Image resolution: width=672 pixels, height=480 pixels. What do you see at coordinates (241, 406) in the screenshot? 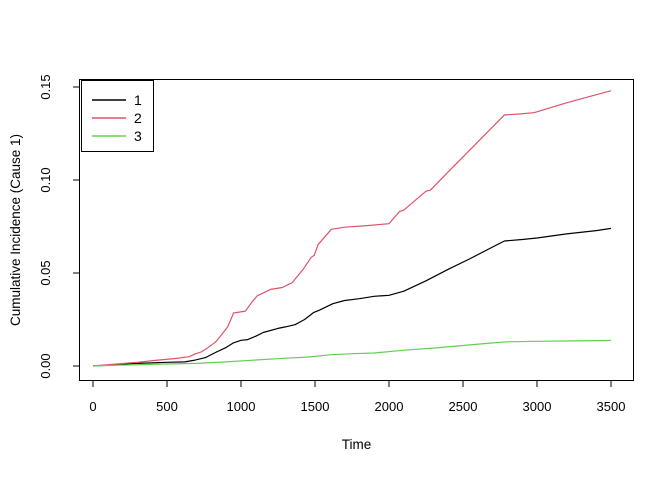
I see `x-tick-label: 1000` at bounding box center [241, 406].